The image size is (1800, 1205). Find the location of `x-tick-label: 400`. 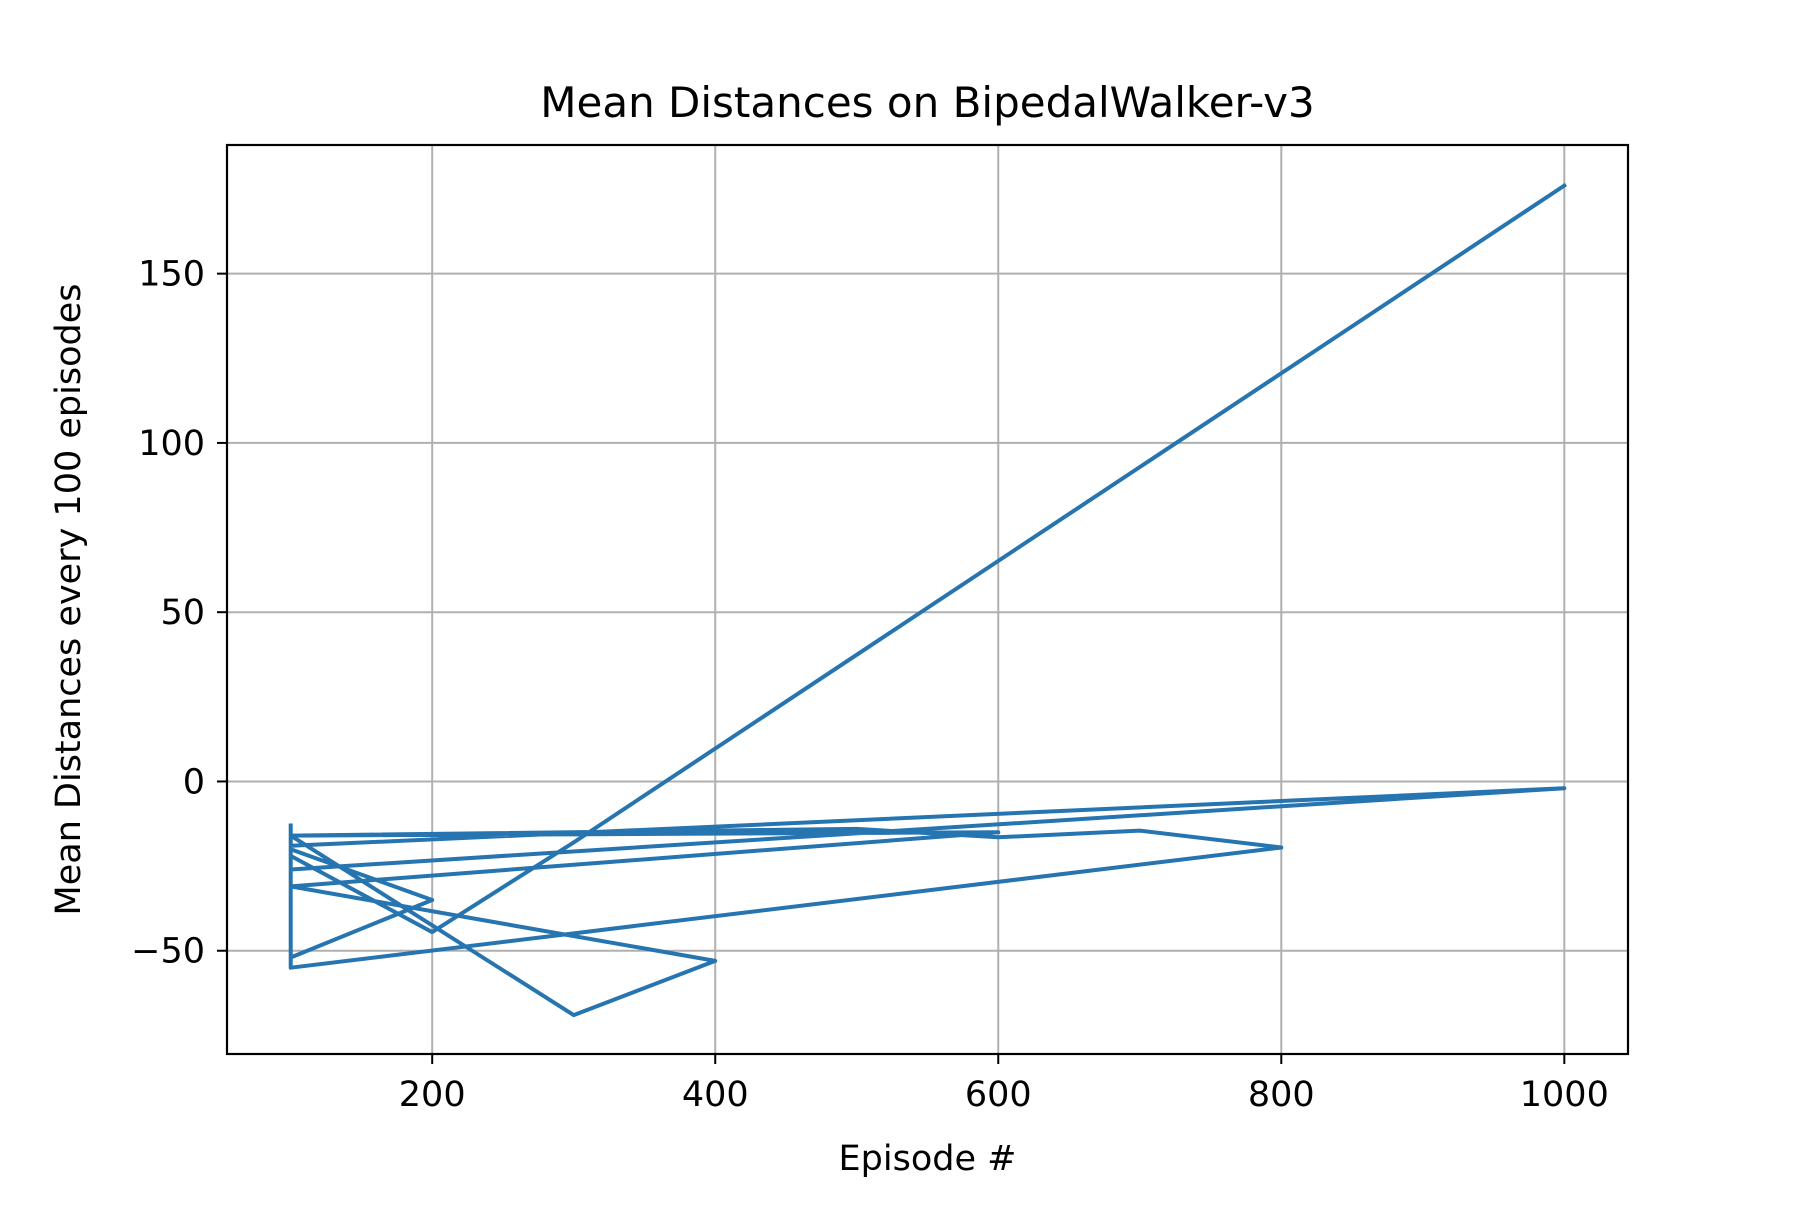

x-tick-label: 400 is located at coordinates (715, 1095).